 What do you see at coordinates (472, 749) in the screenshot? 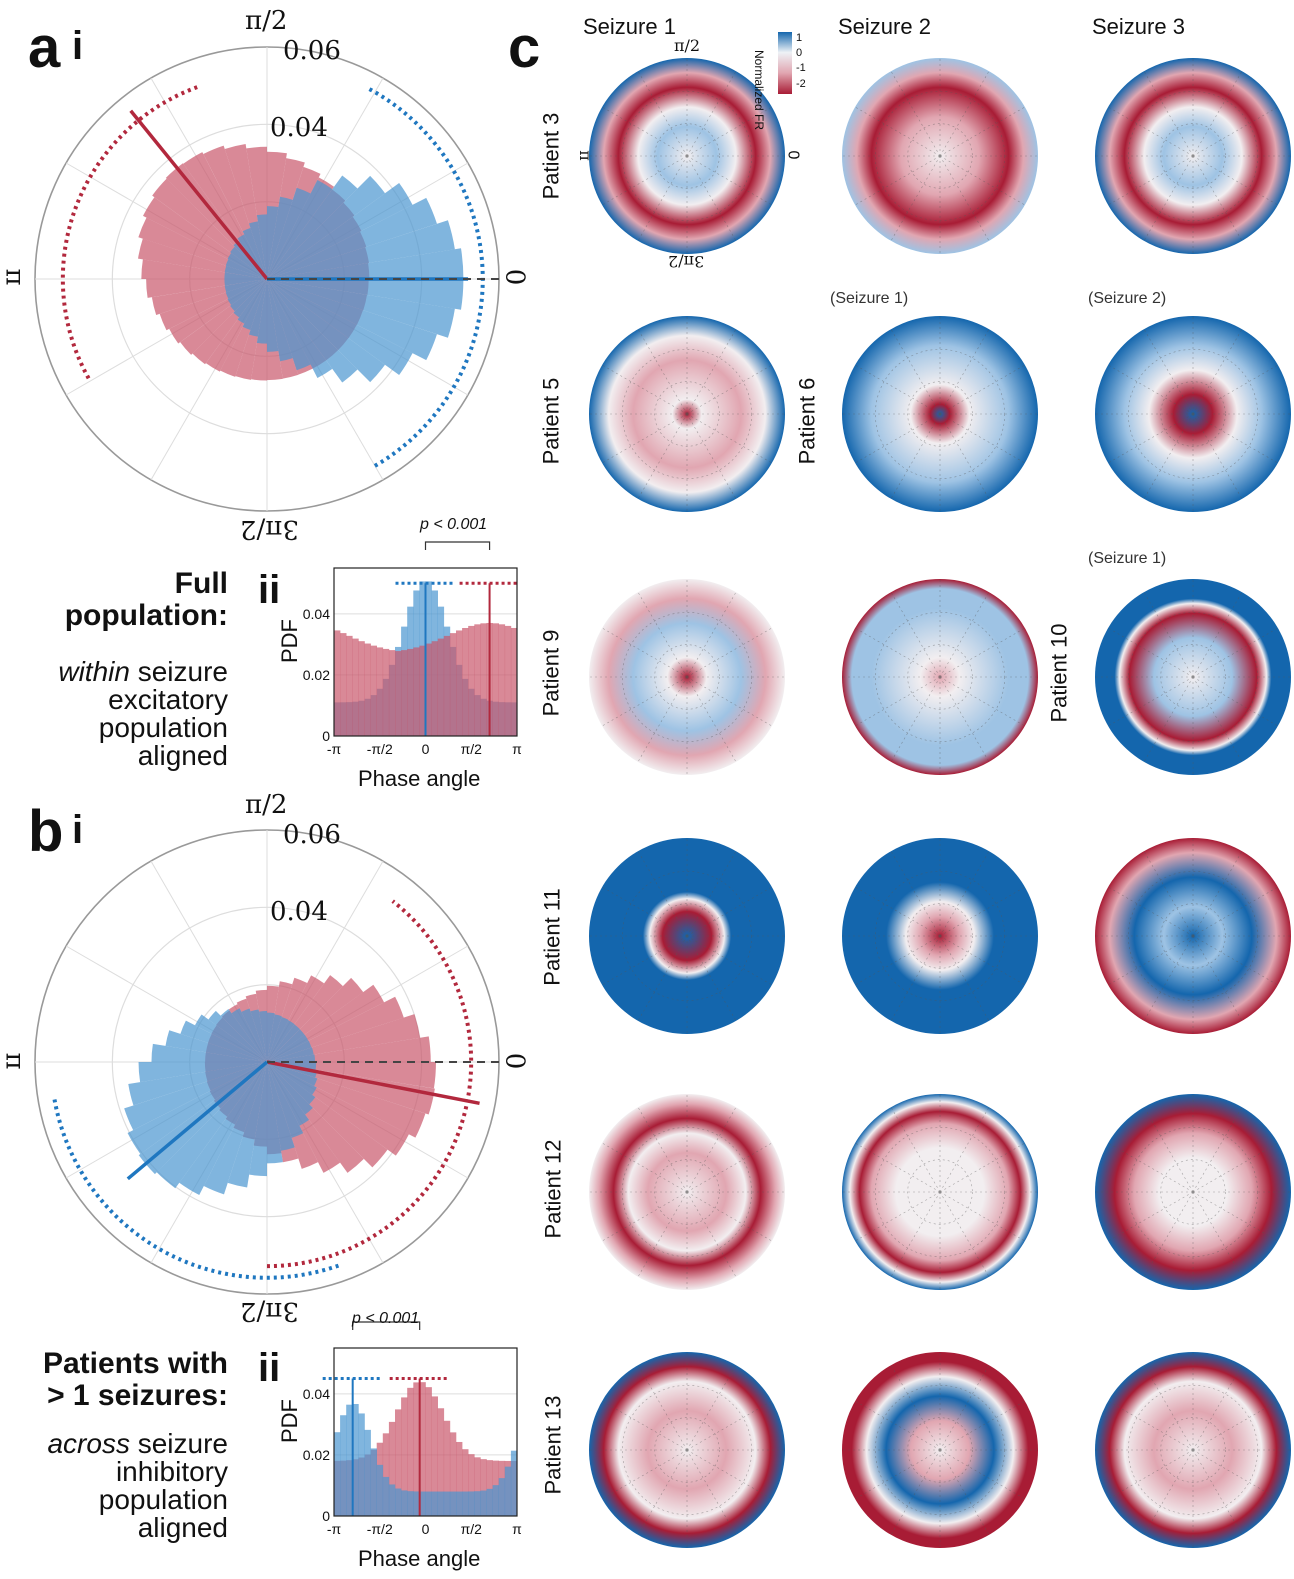
I see `hist-a-xtick: π/2` at bounding box center [472, 749].